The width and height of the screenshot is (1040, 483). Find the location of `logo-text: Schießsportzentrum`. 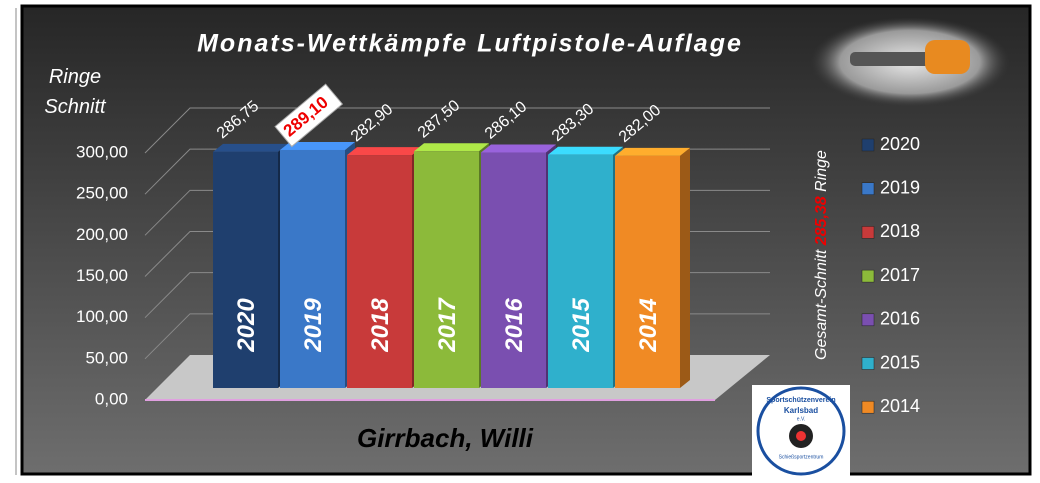

logo-text: Schießsportzentrum is located at coordinates (801, 457).